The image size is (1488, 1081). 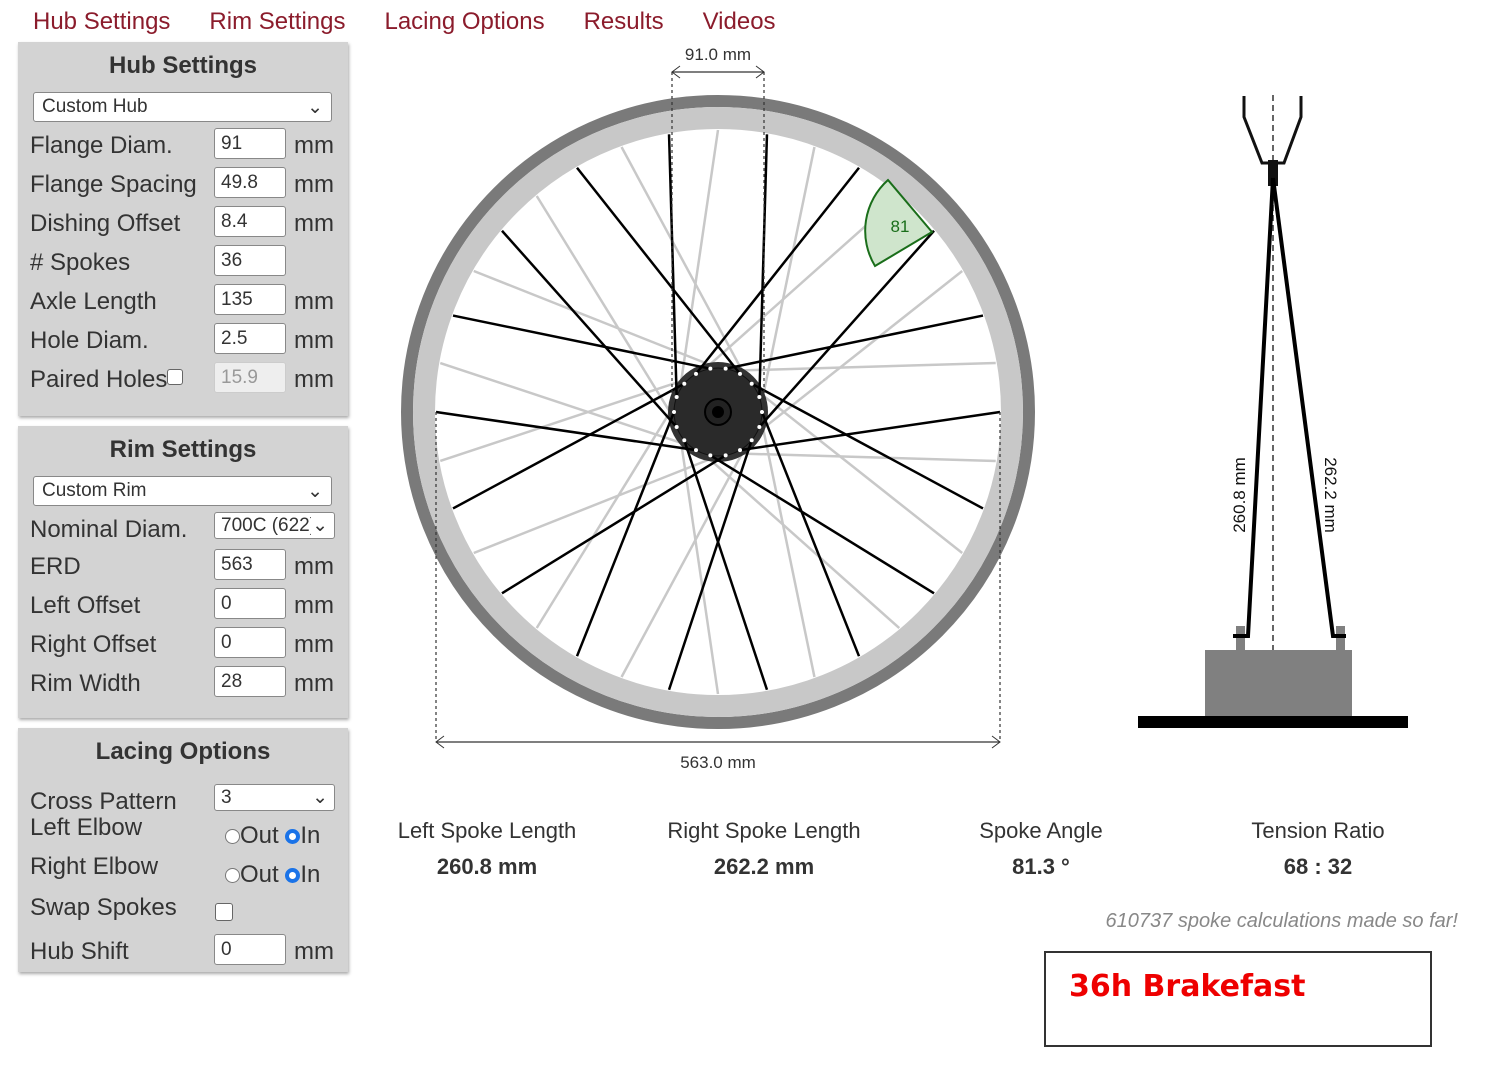 I want to click on field-label: Right Offset, so click(x=93, y=644).